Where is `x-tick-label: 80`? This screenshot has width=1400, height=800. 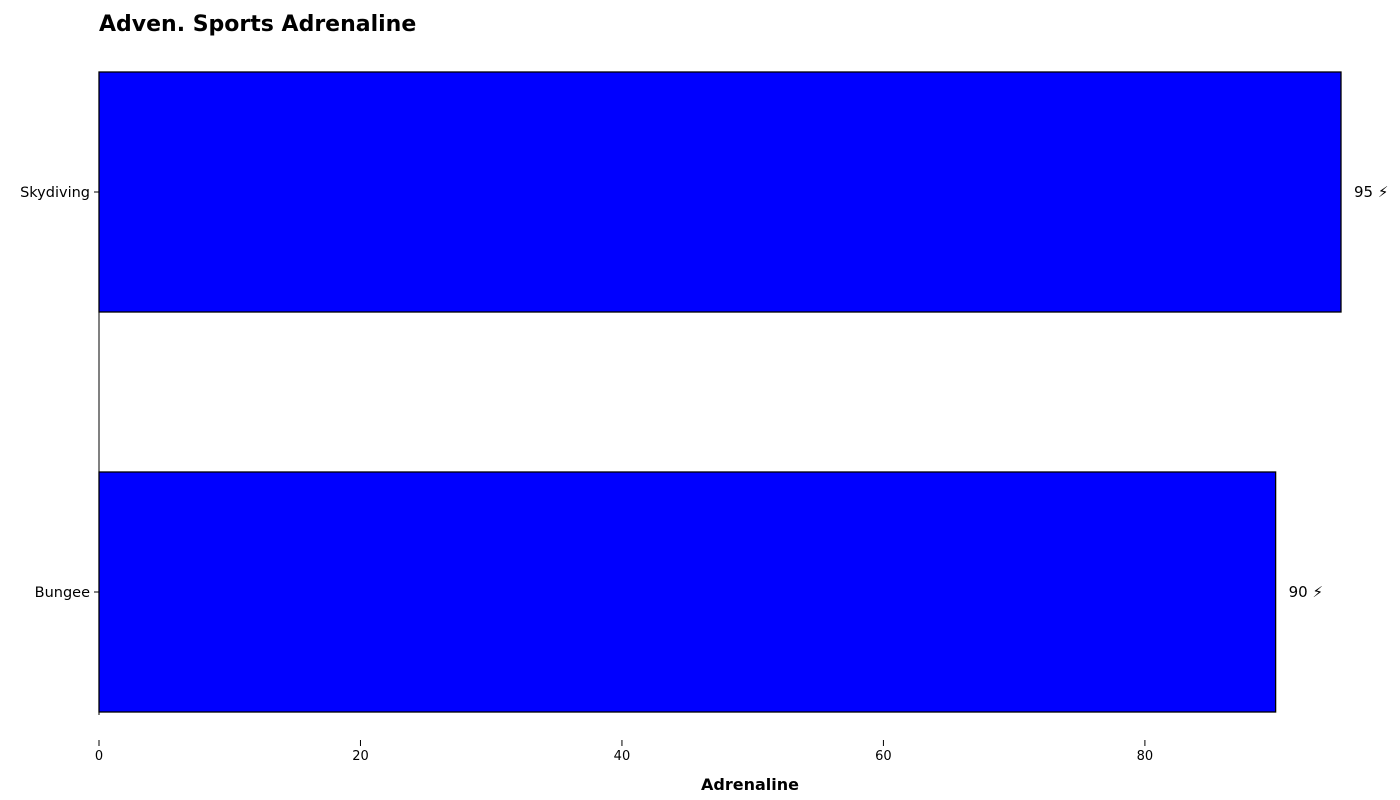 x-tick-label: 80 is located at coordinates (1145, 756).